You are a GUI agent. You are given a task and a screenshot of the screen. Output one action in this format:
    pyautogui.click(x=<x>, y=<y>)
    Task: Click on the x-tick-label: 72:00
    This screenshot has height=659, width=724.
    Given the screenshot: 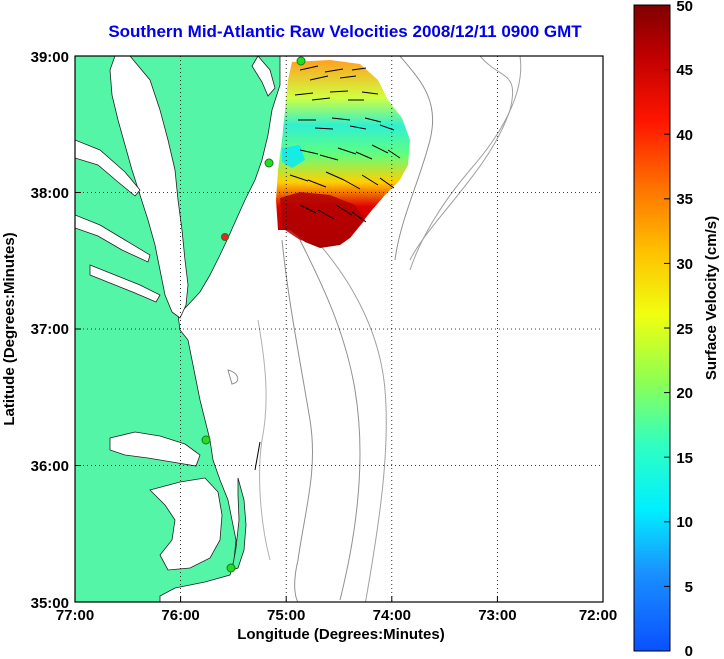 What is the action you would take?
    pyautogui.click(x=598, y=615)
    